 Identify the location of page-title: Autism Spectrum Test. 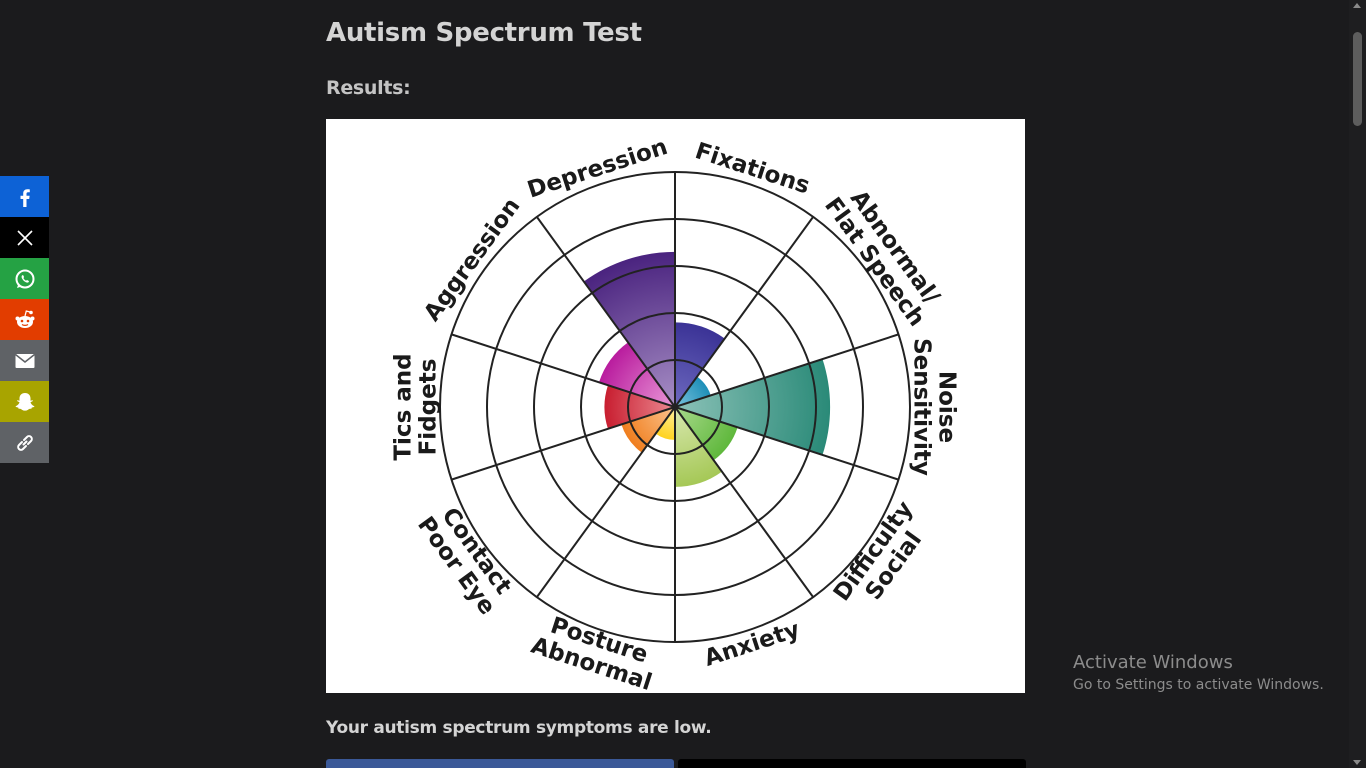
(484, 33).